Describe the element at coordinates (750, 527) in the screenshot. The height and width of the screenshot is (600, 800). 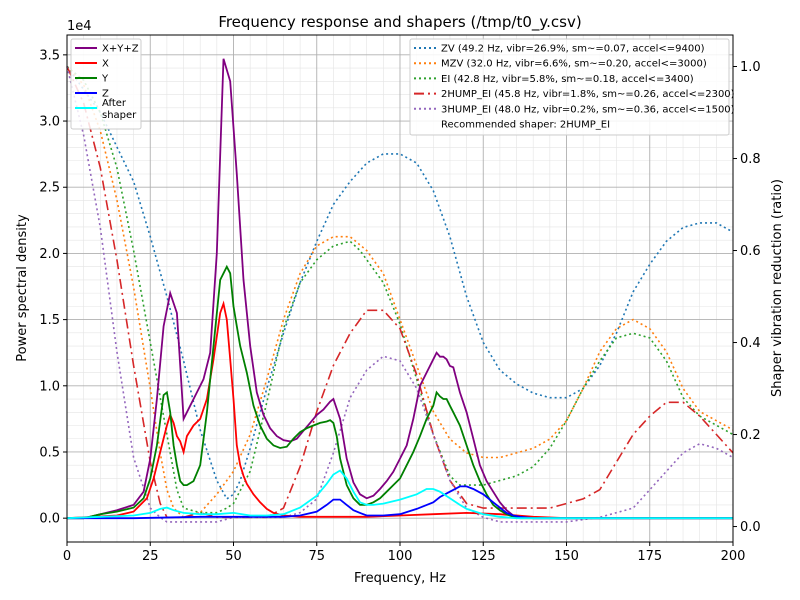
I see `y2-tick-label: 0.0` at that location.